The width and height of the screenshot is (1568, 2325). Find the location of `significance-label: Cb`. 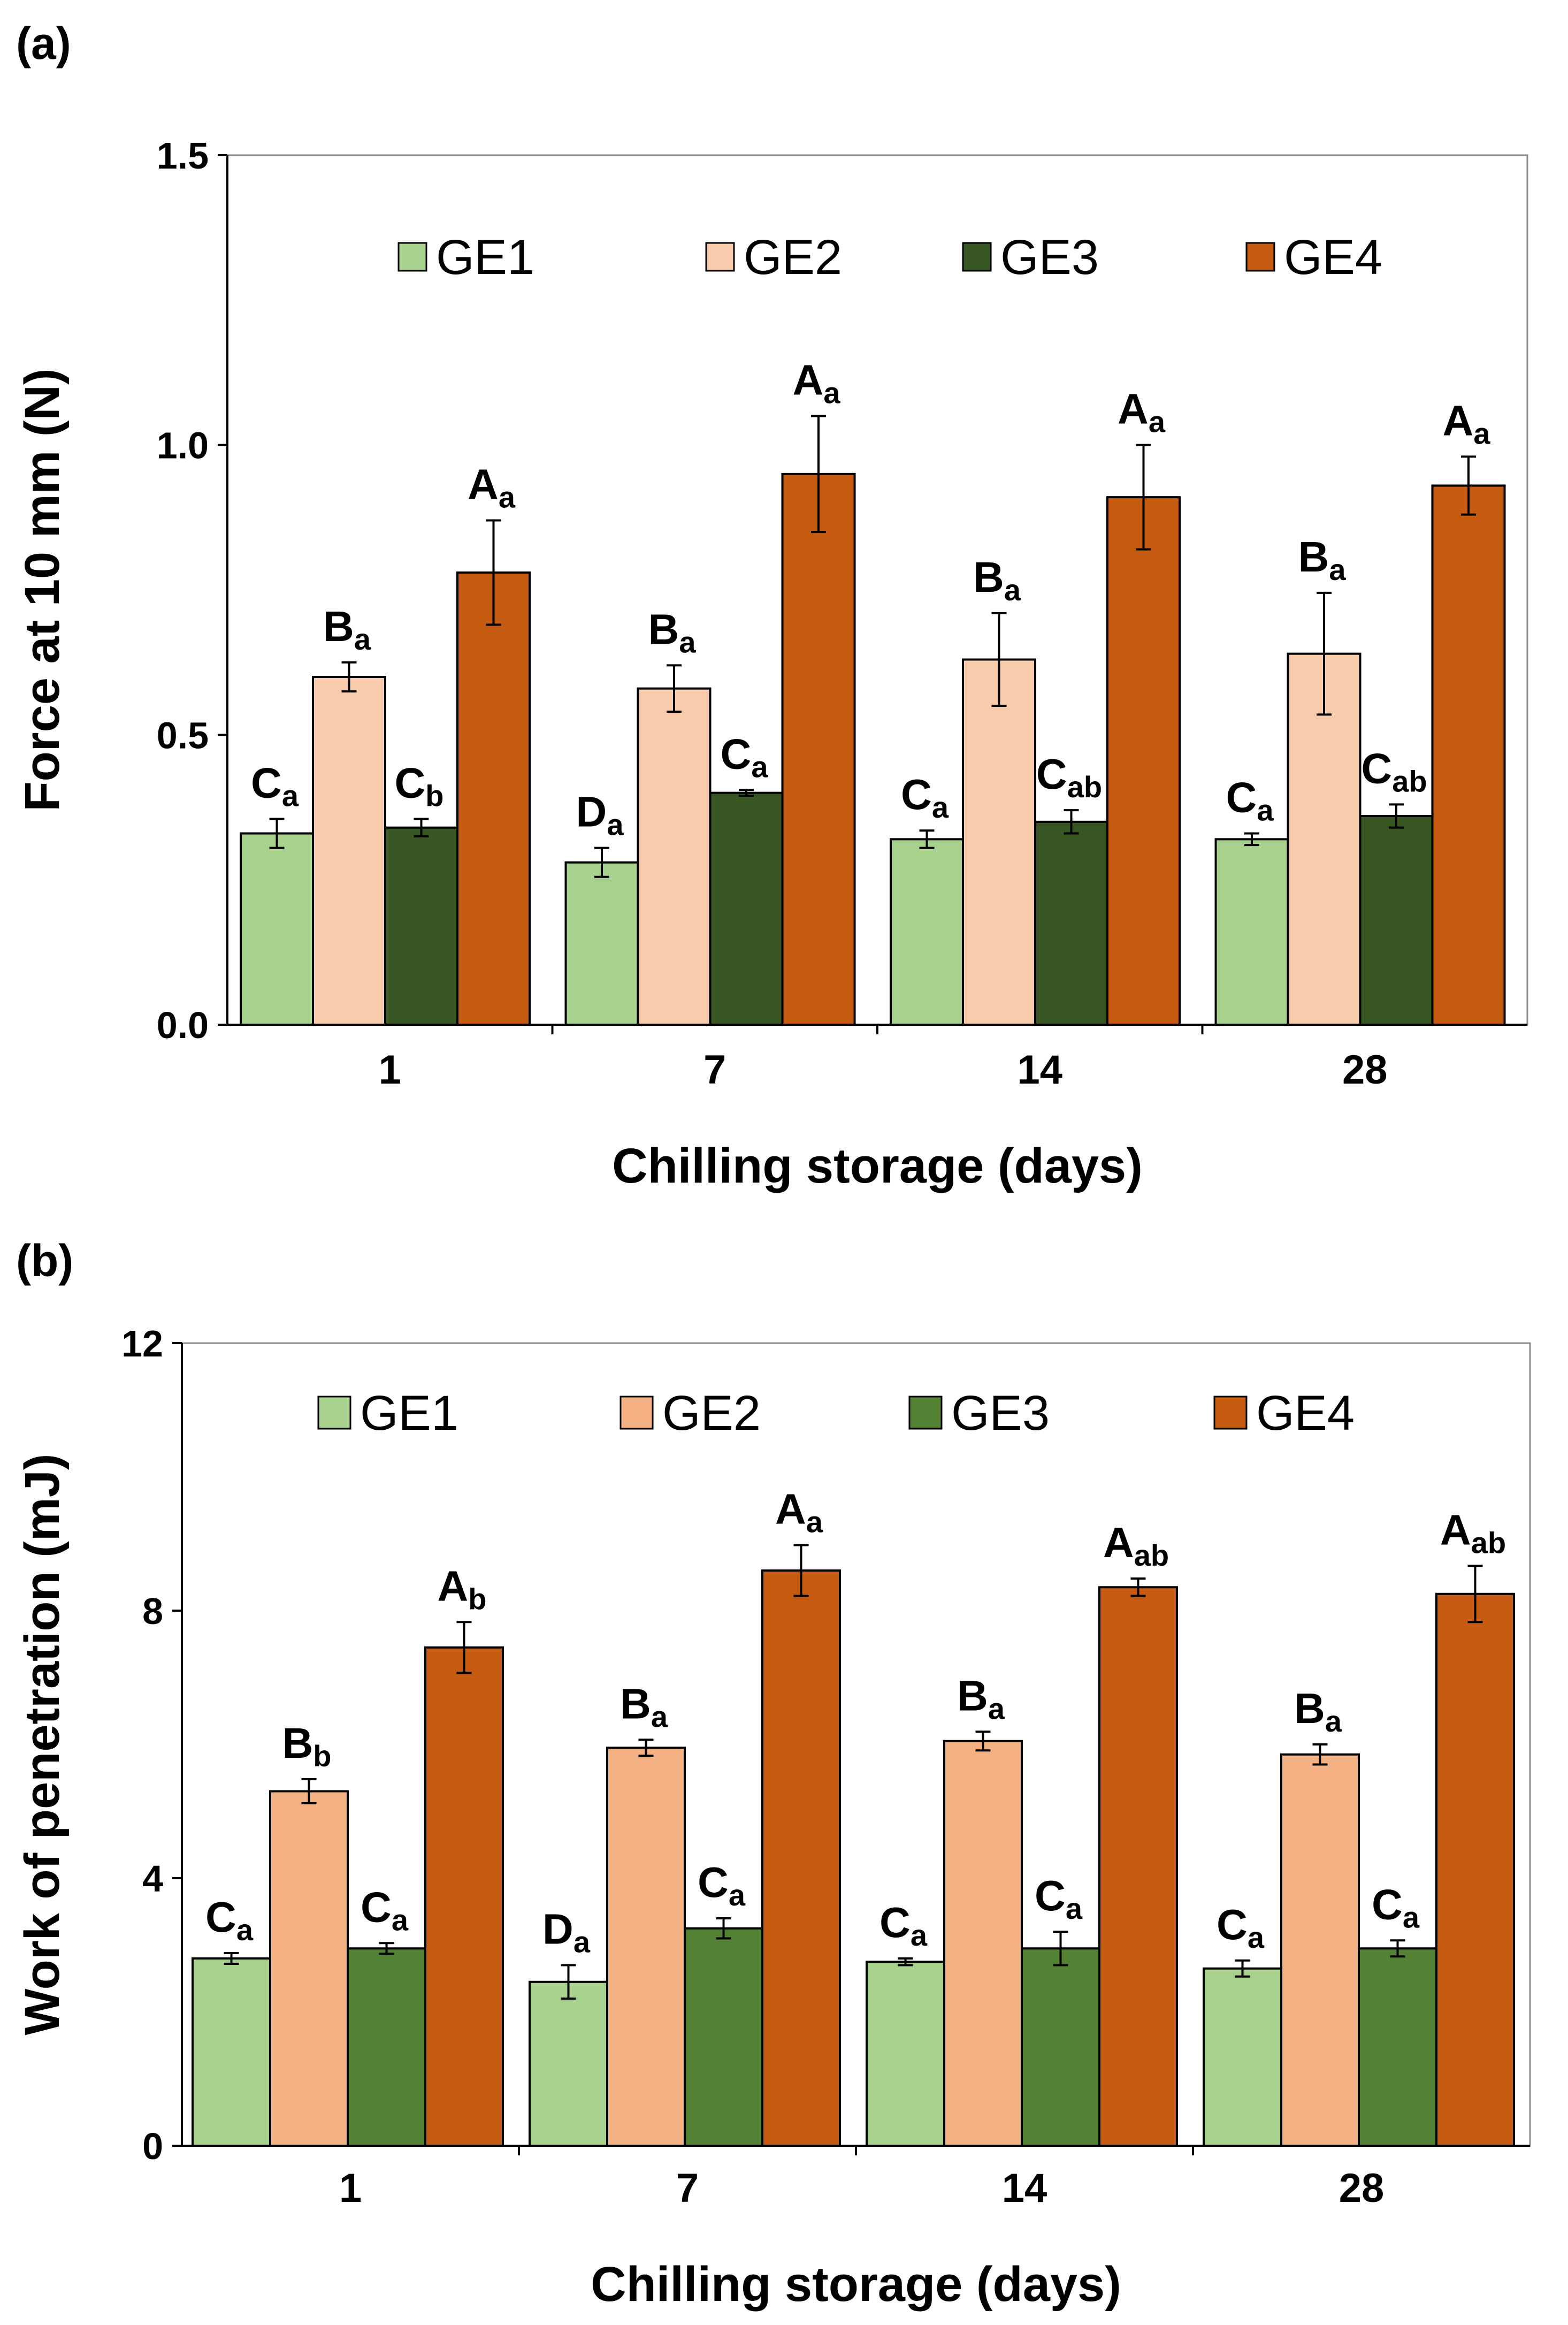

significance-label: Cb is located at coordinates (420, 785).